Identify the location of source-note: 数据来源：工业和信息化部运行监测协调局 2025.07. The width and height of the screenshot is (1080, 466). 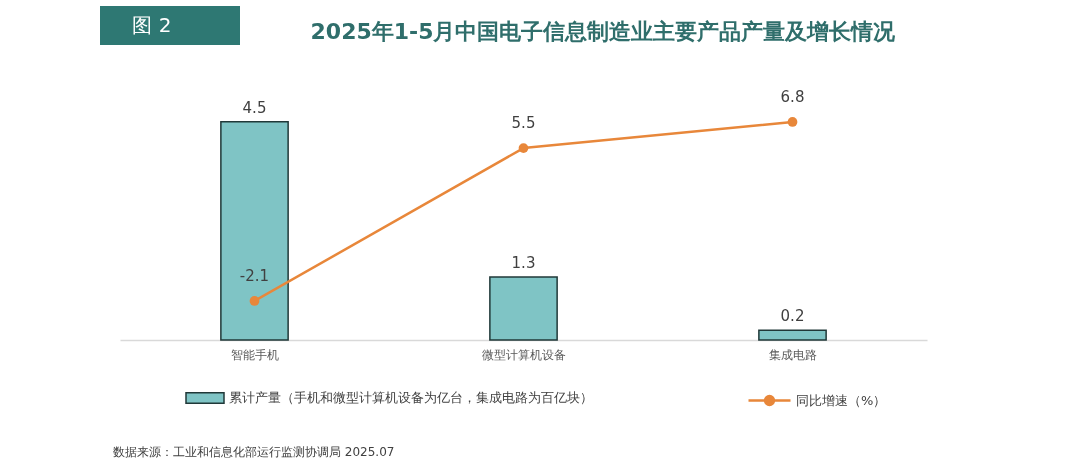
(254, 452).